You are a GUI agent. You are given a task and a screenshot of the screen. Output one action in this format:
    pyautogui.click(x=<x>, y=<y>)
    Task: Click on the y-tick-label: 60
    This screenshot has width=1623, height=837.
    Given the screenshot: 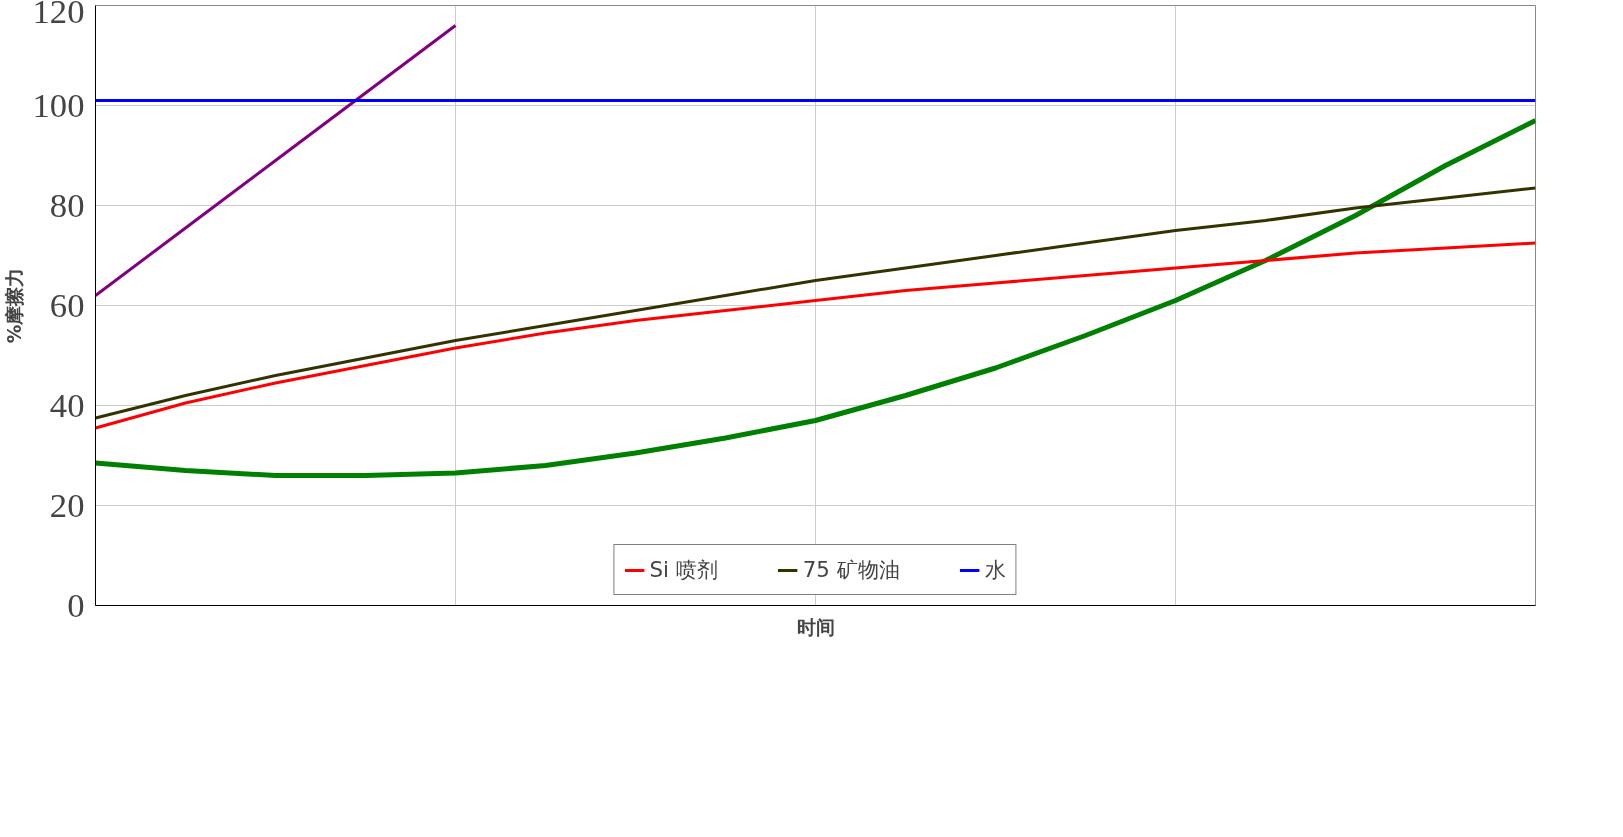 What is the action you would take?
    pyautogui.click(x=67, y=304)
    